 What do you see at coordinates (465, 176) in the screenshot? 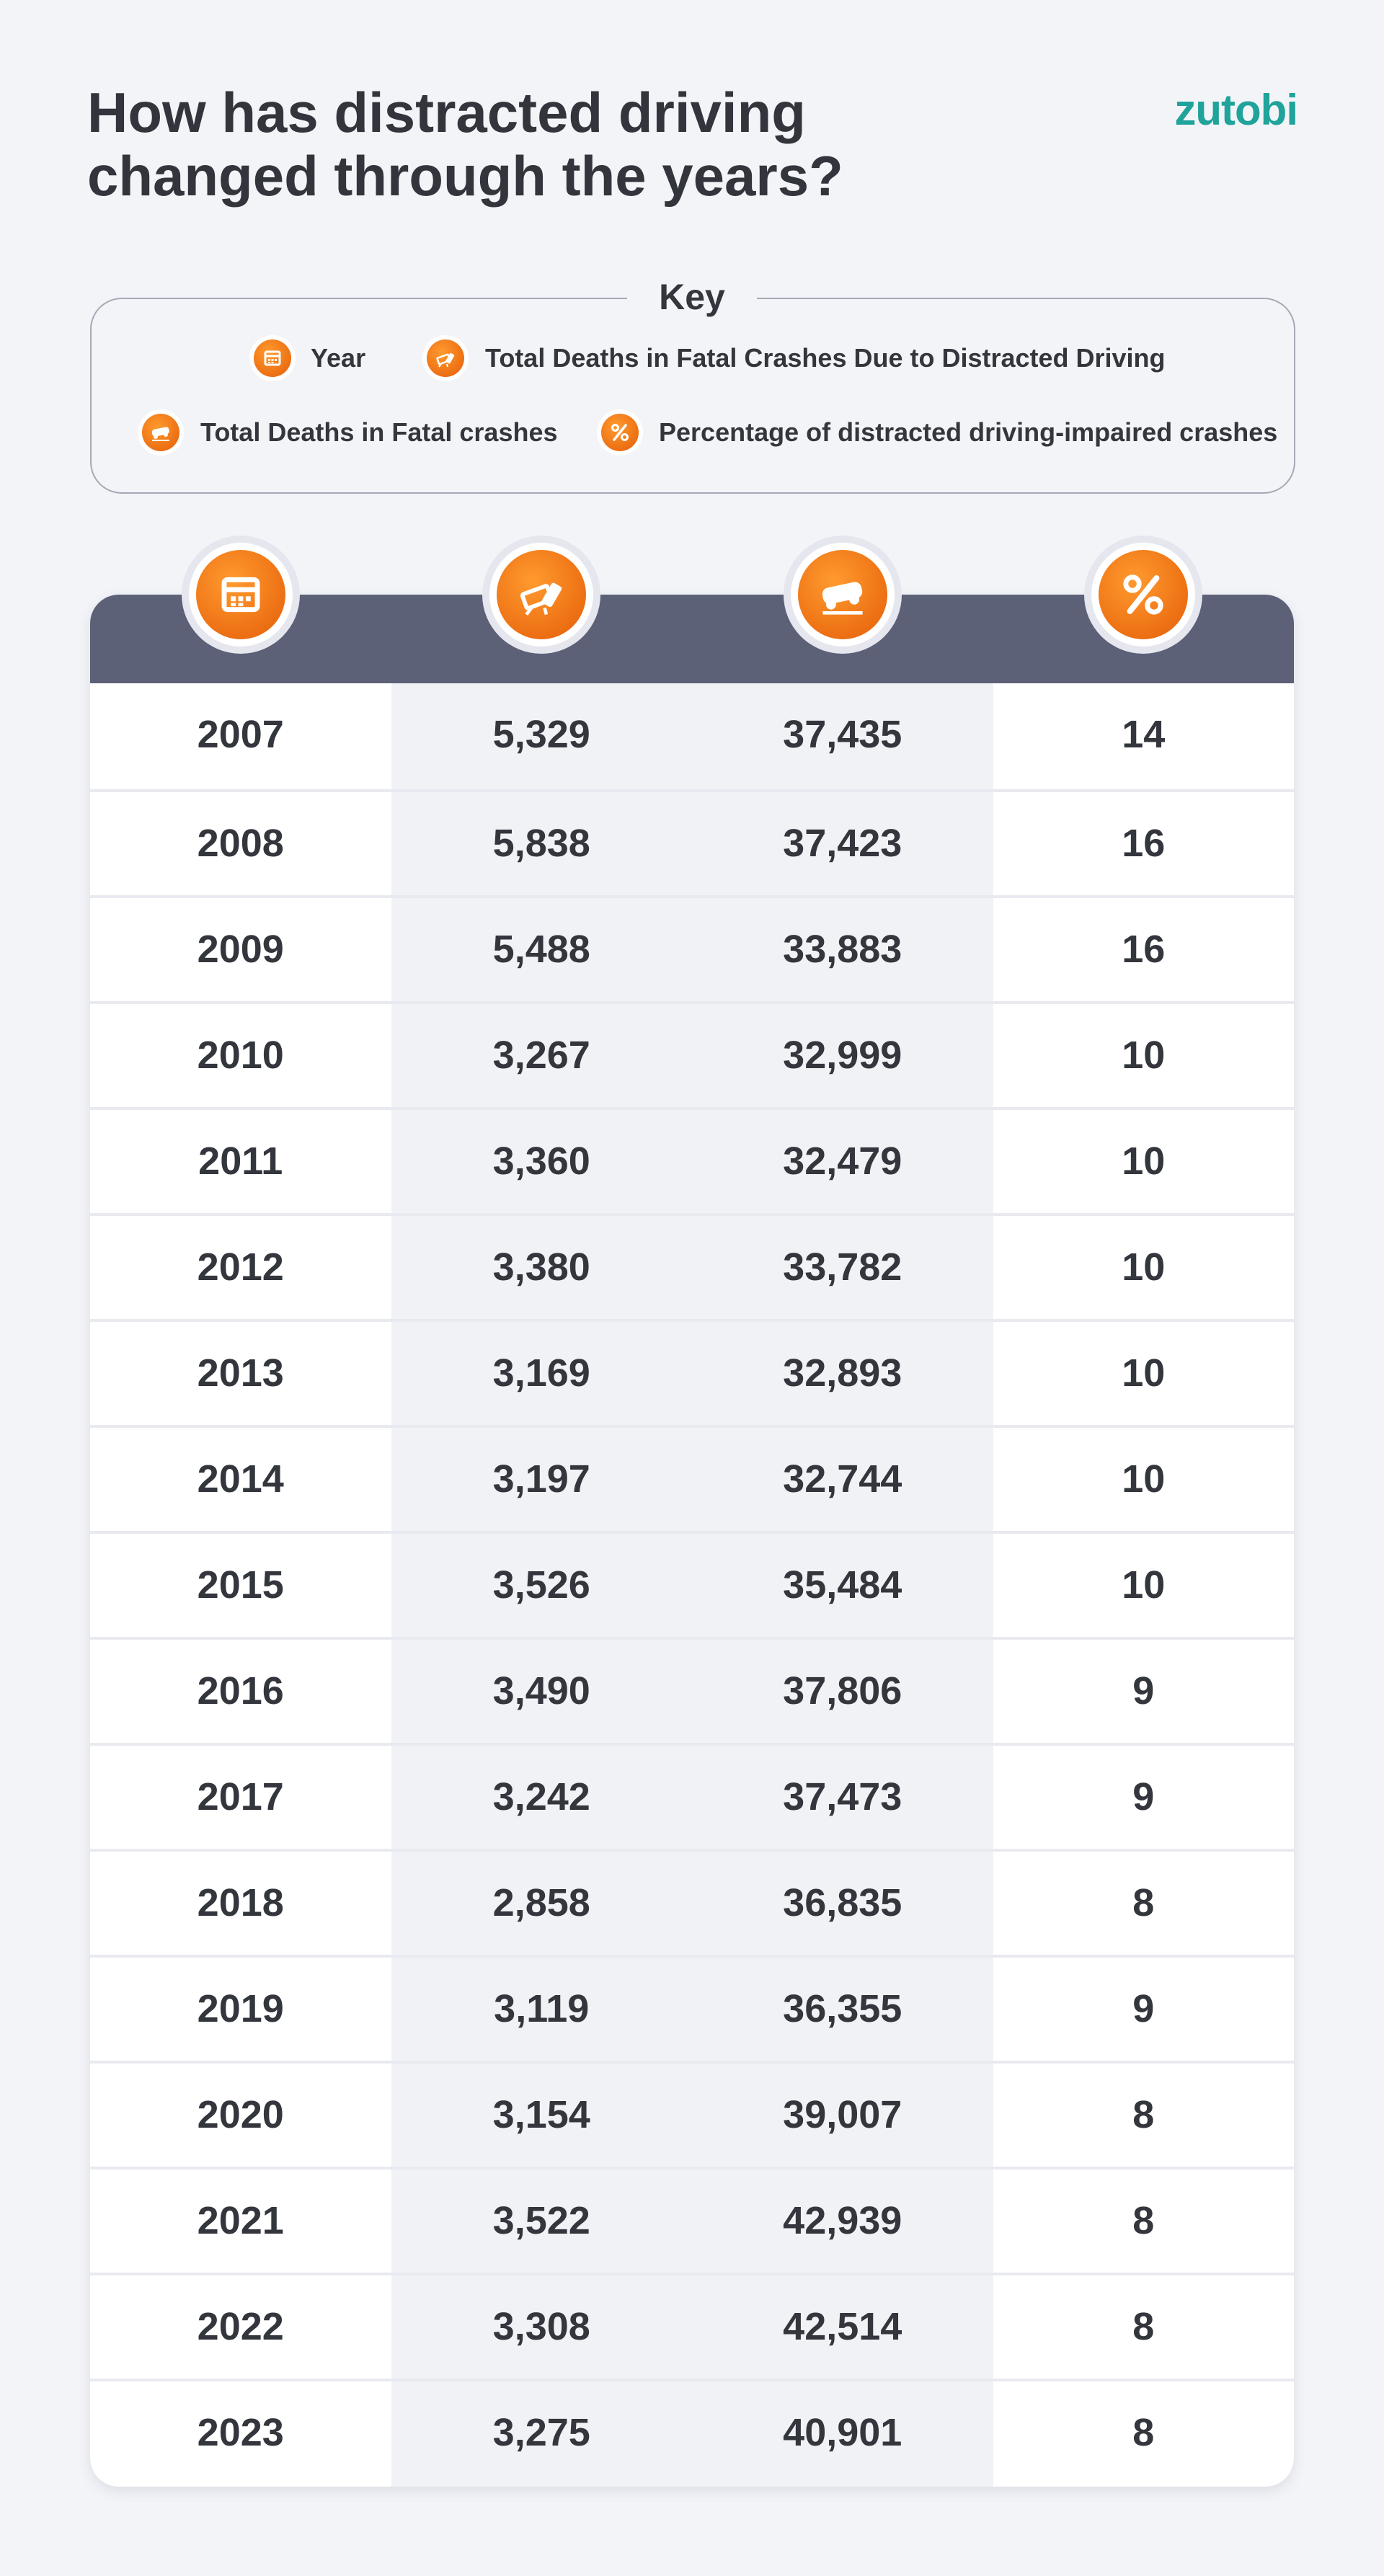
I see `title-line: changed through the years?` at bounding box center [465, 176].